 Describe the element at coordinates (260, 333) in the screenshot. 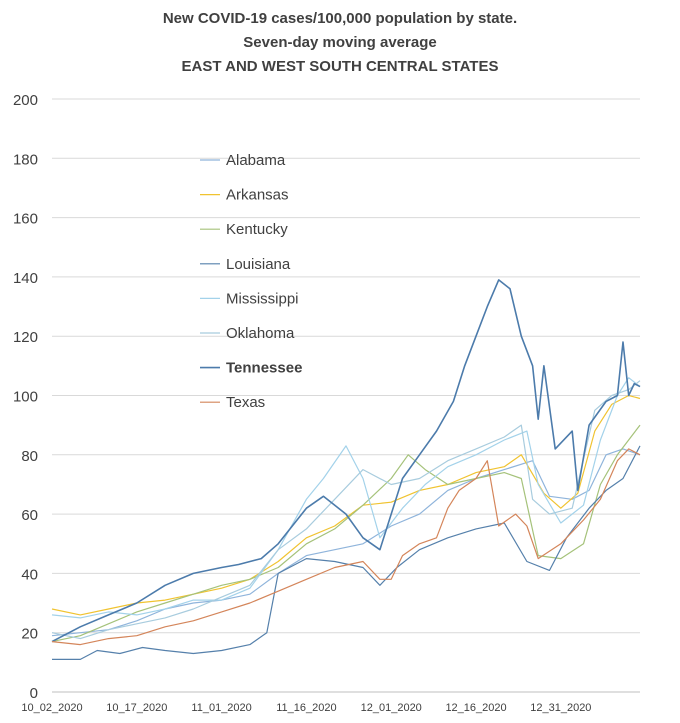

I see `legend-label-oklahoma: Oklahoma` at that location.